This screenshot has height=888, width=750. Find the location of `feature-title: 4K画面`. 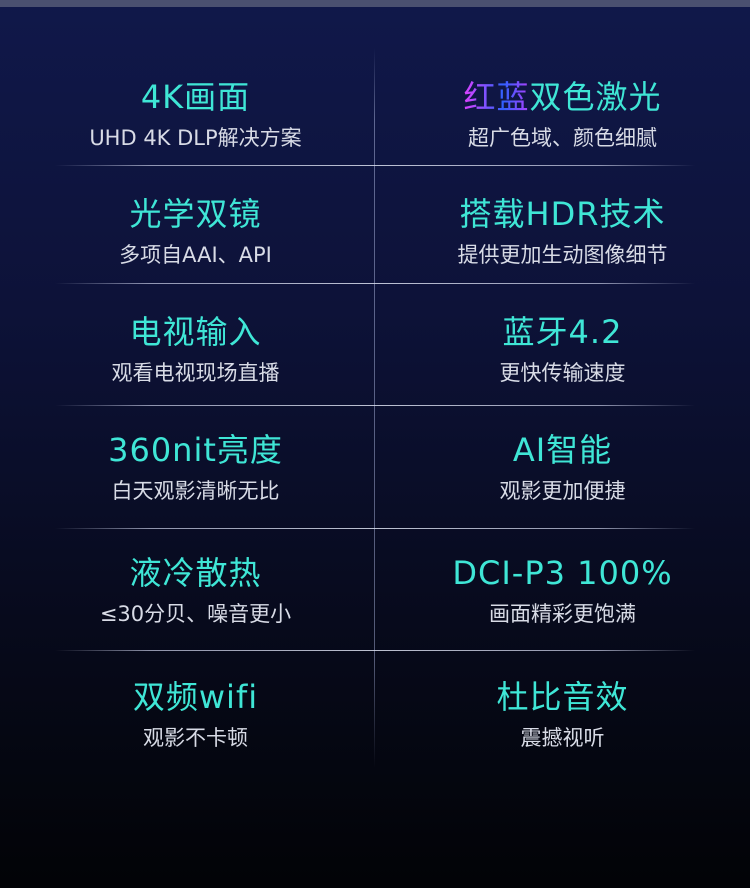

feature-title: 4K画面 is located at coordinates (195, 97).